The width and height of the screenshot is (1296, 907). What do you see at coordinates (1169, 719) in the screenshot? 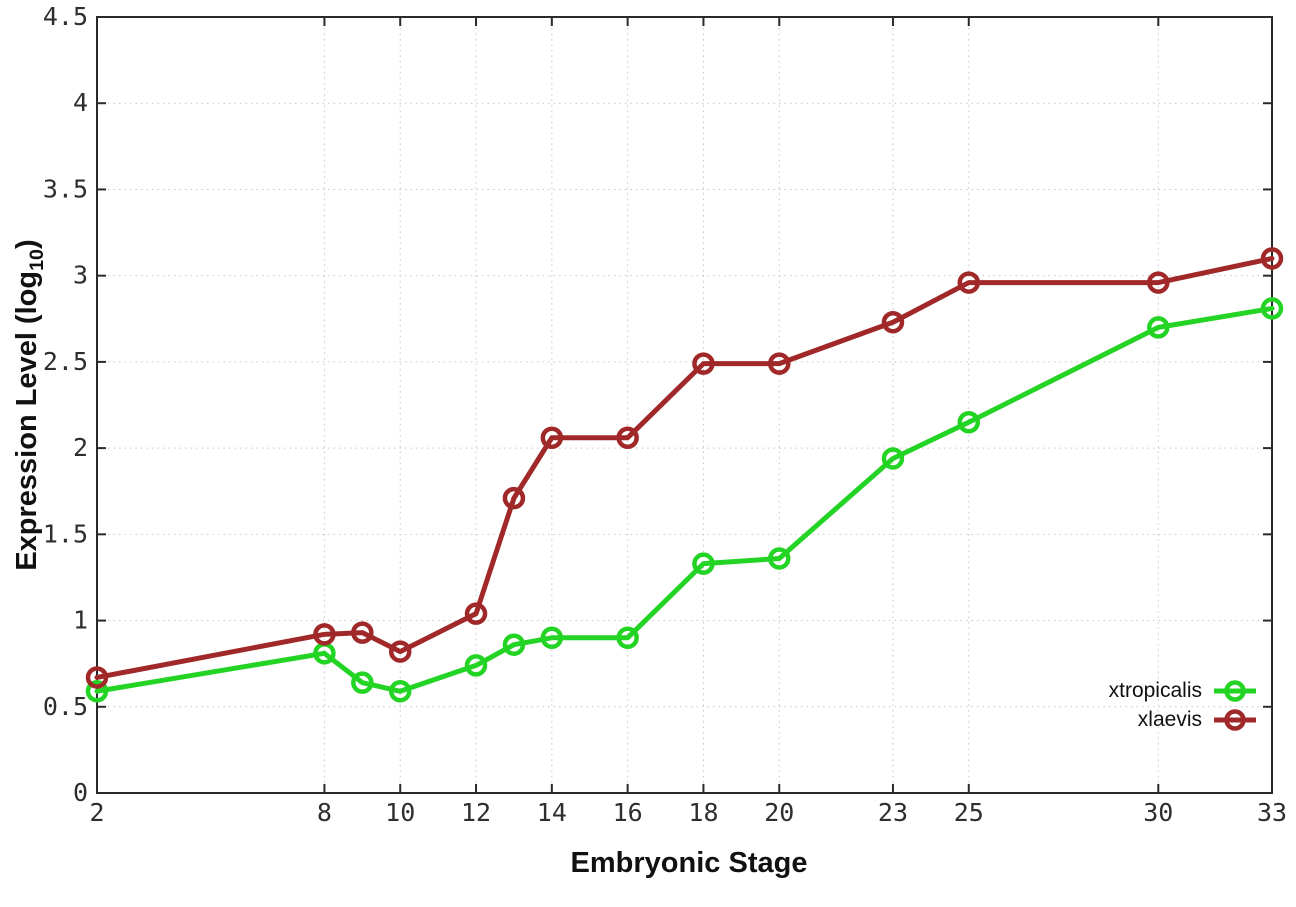
I see `legend-label: xlaevis` at bounding box center [1169, 719].